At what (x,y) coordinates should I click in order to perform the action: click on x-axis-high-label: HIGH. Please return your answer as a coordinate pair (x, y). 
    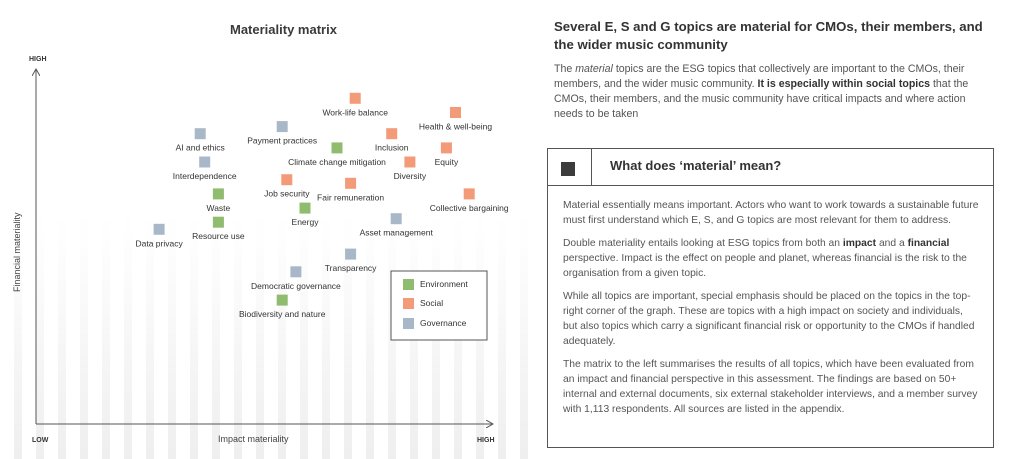
    Looking at the image, I should click on (486, 440).